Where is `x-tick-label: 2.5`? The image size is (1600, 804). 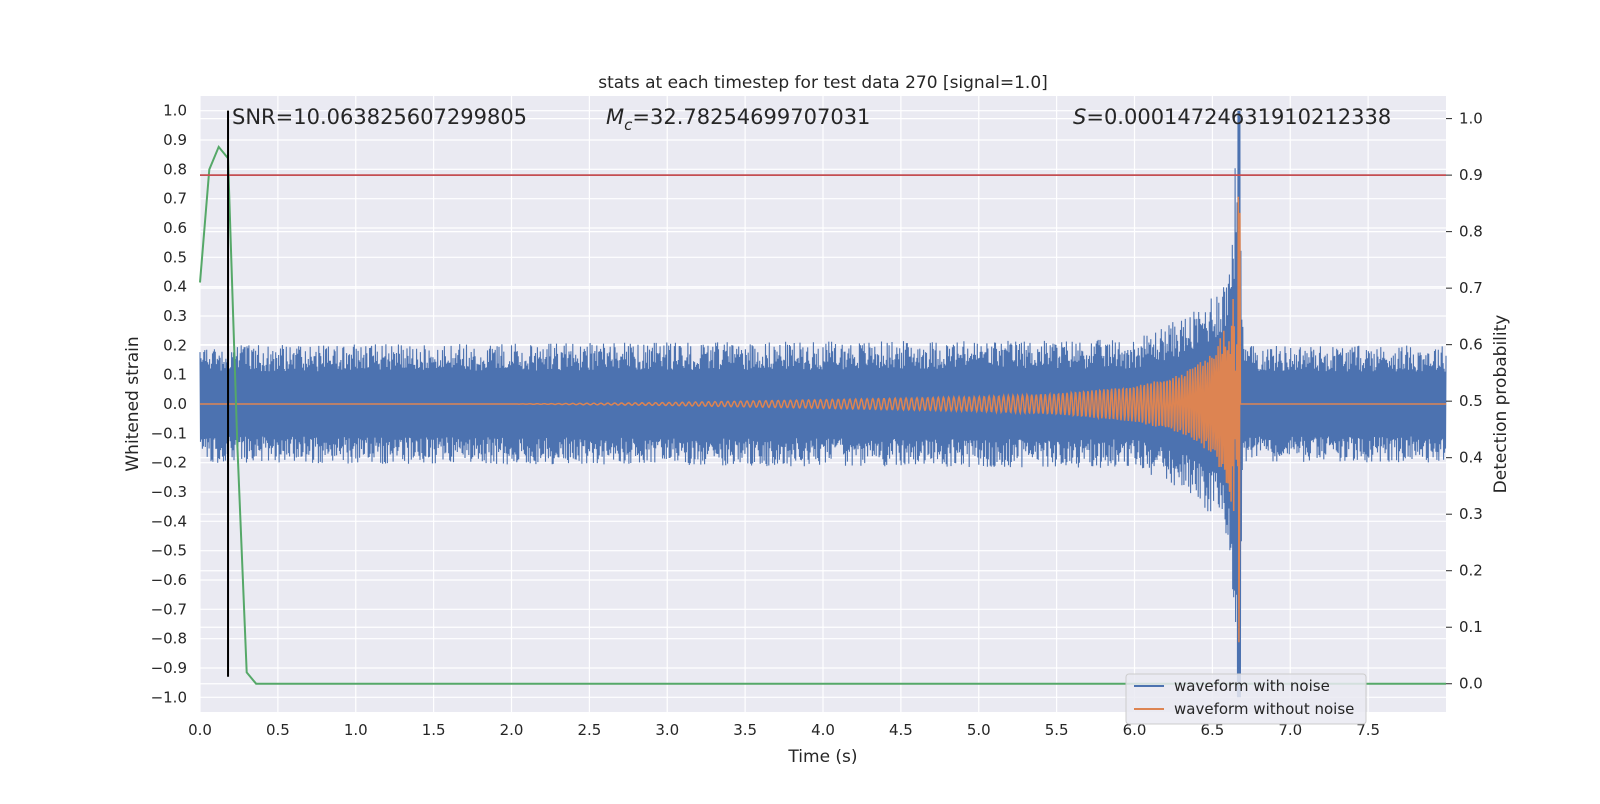 x-tick-label: 2.5 is located at coordinates (589, 730).